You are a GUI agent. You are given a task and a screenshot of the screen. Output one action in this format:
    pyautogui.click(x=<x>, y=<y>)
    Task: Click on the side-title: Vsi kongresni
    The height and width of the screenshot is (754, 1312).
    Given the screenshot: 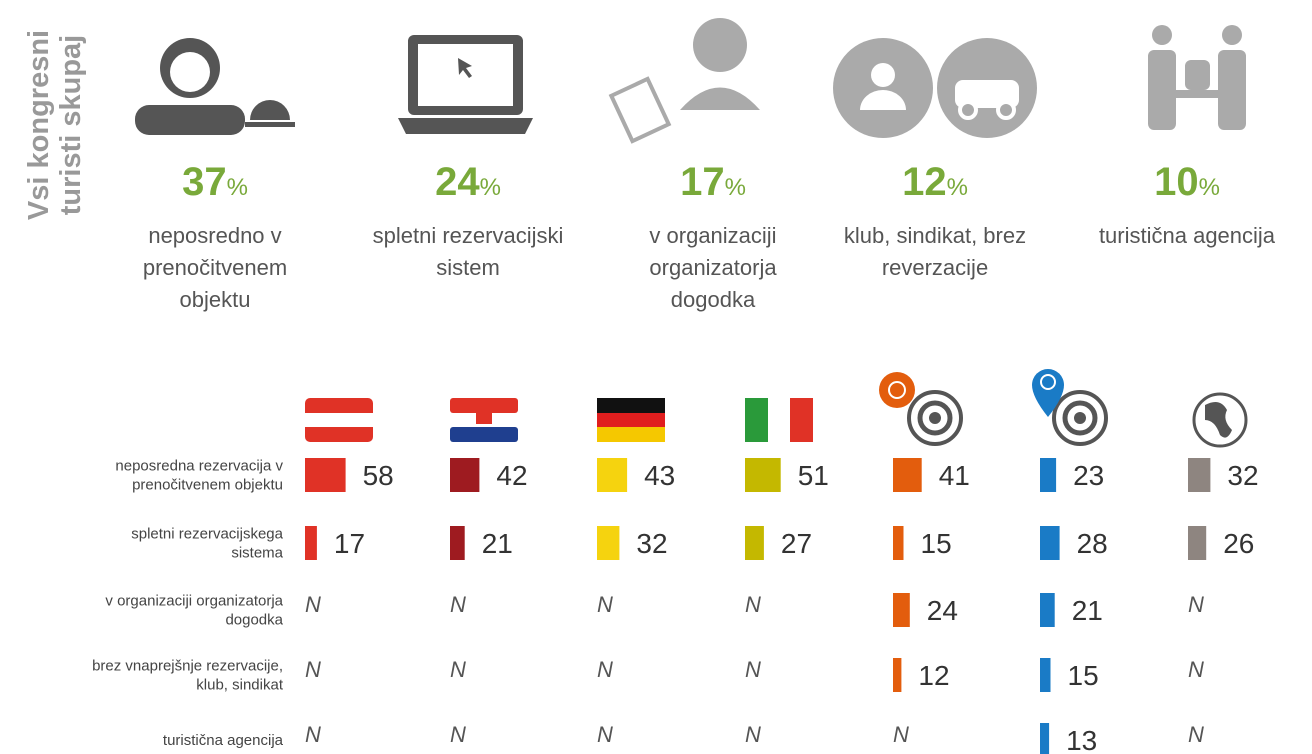 What is the action you would take?
    pyautogui.click(x=39, y=125)
    